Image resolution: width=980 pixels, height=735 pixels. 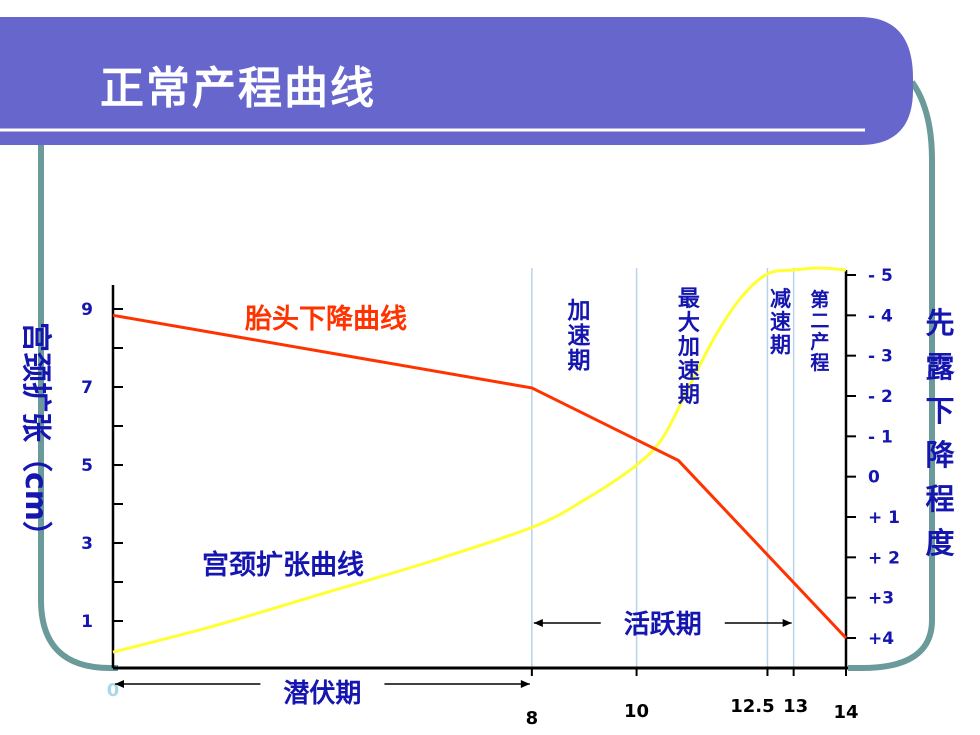 What do you see at coordinates (87, 310) in the screenshot?
I see `left-tick-label: 9` at bounding box center [87, 310].